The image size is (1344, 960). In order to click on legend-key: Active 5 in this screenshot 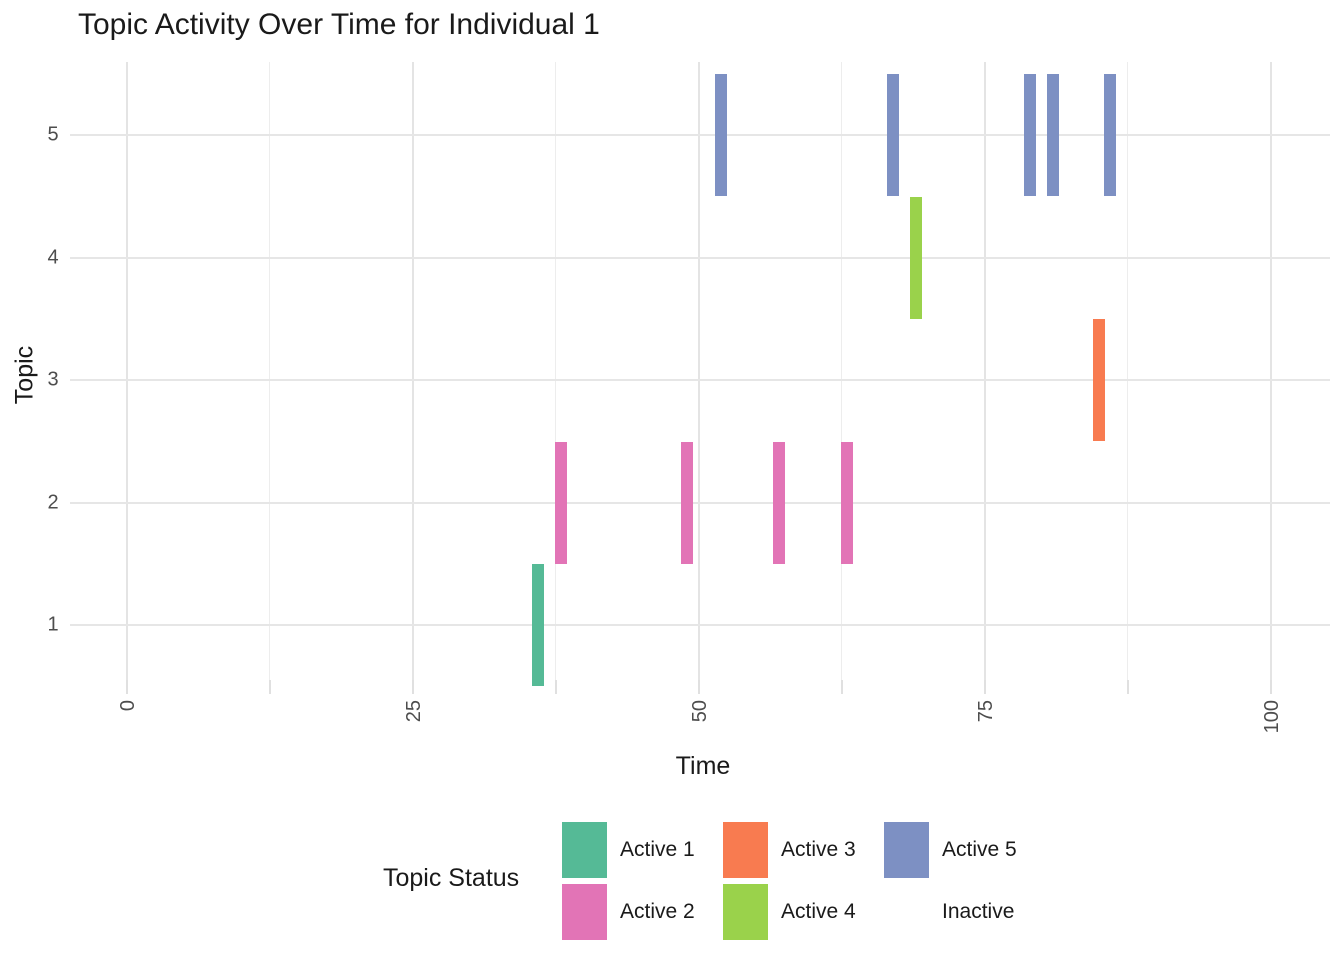, I will do `click(950, 850)`.